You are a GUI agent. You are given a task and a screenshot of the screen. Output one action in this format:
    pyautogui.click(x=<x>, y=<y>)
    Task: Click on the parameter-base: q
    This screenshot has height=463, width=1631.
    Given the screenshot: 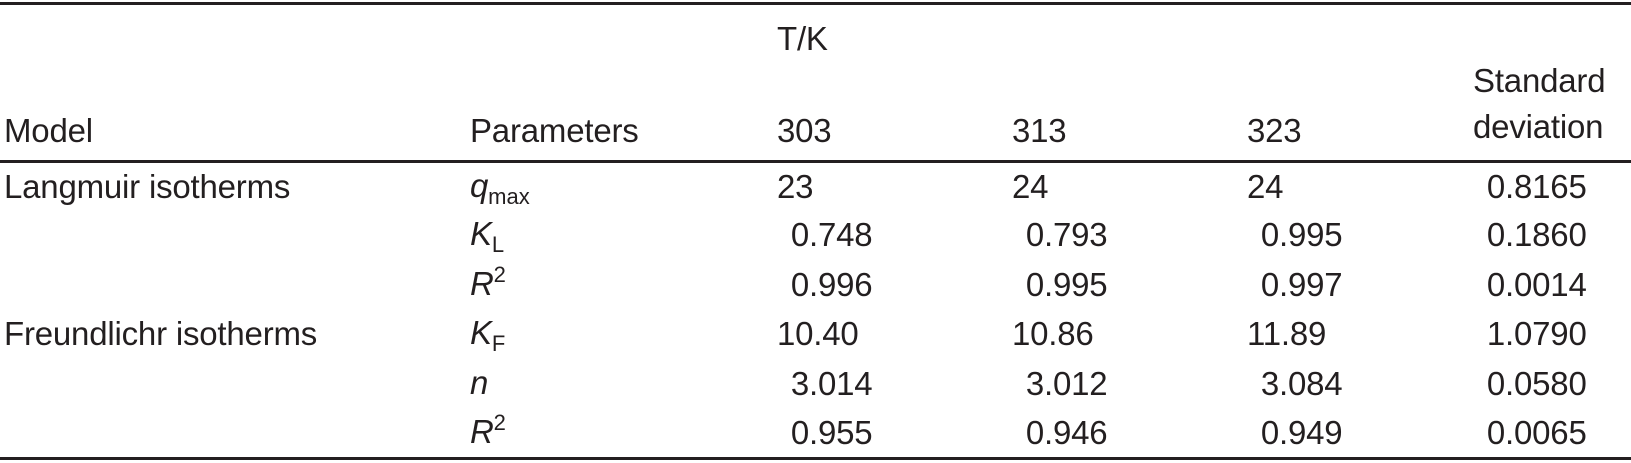 What is the action you would take?
    pyautogui.click(x=479, y=185)
    